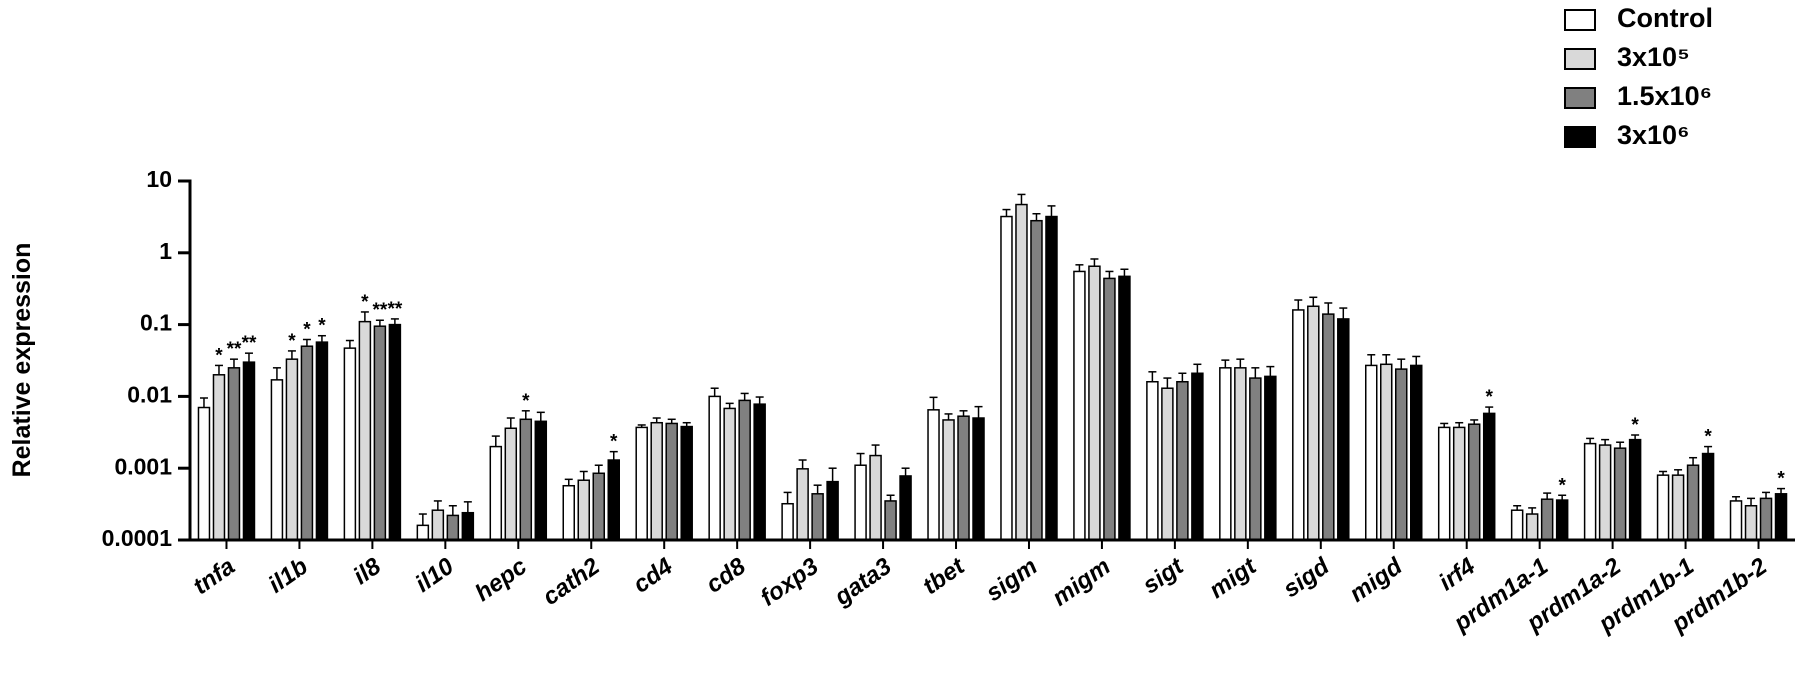 The height and width of the screenshot is (695, 1800). What do you see at coordinates (143, 466) in the screenshot?
I see `y-tick-label: 0.001` at bounding box center [143, 466].